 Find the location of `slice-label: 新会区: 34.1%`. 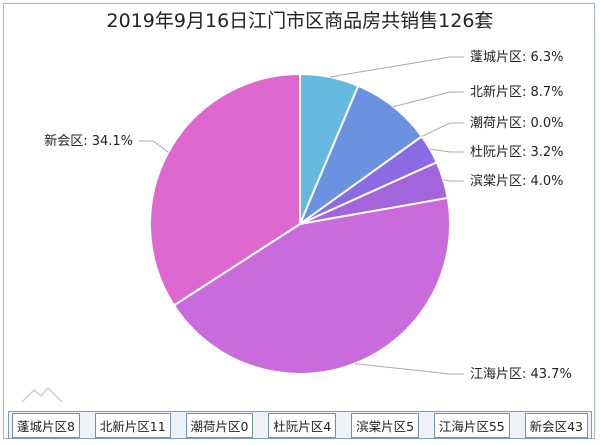

slice-label: 新会区: 34.1% is located at coordinates (88, 141).